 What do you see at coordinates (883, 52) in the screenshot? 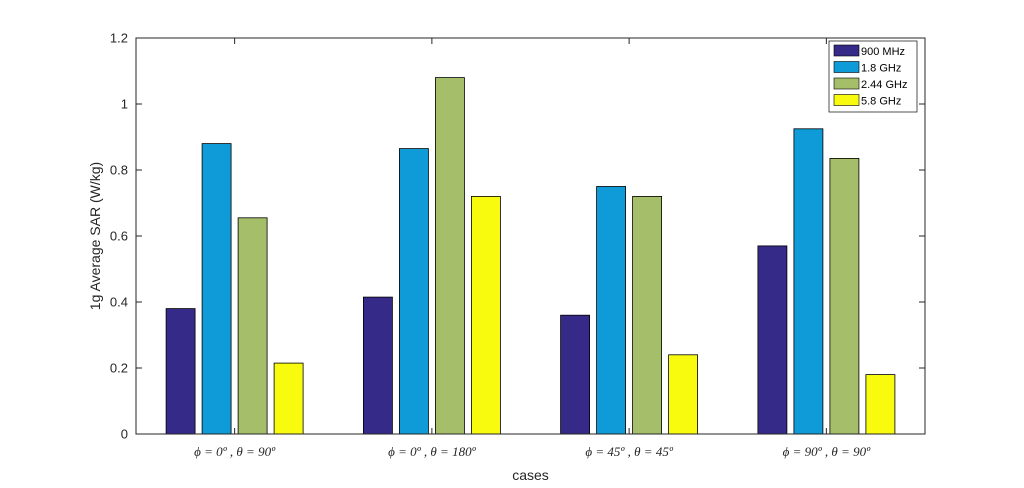
I see `legend-label-0: 900 MHz` at bounding box center [883, 52].